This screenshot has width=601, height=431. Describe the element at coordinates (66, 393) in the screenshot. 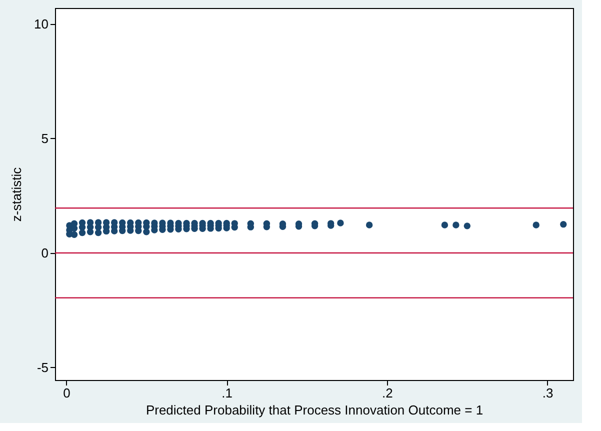

I see `x-tick-label: 0` at that location.